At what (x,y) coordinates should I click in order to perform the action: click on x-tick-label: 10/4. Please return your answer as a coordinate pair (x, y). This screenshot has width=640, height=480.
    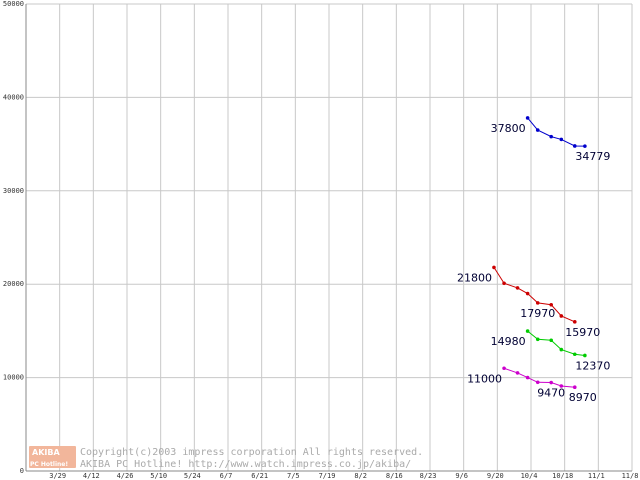
    Looking at the image, I should click on (529, 476).